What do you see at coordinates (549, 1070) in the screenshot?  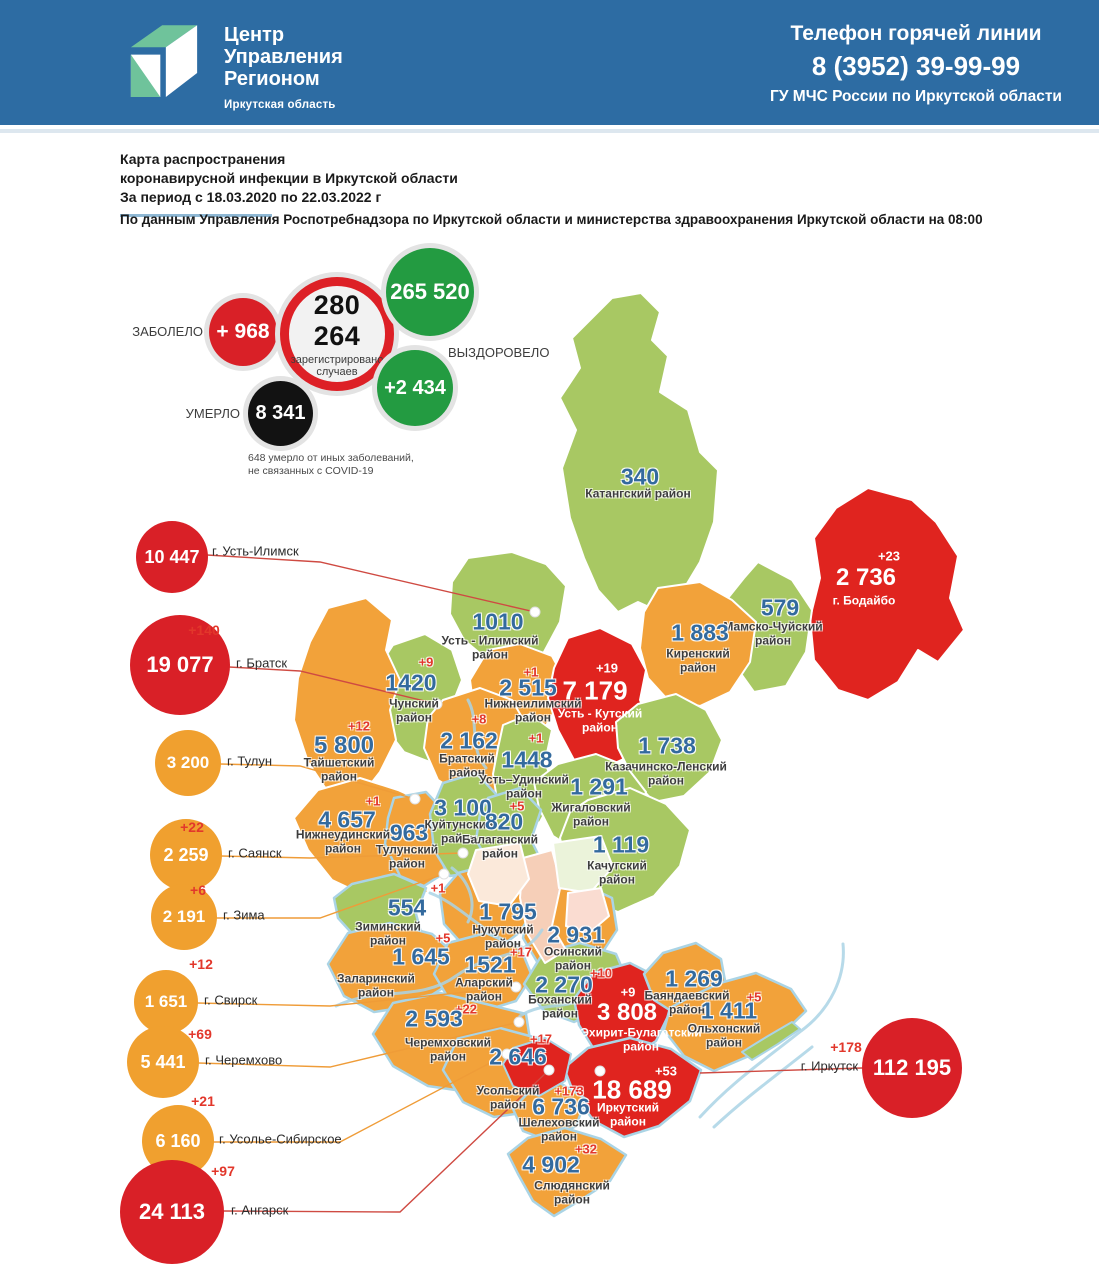 I see `city-dot-angarsk` at bounding box center [549, 1070].